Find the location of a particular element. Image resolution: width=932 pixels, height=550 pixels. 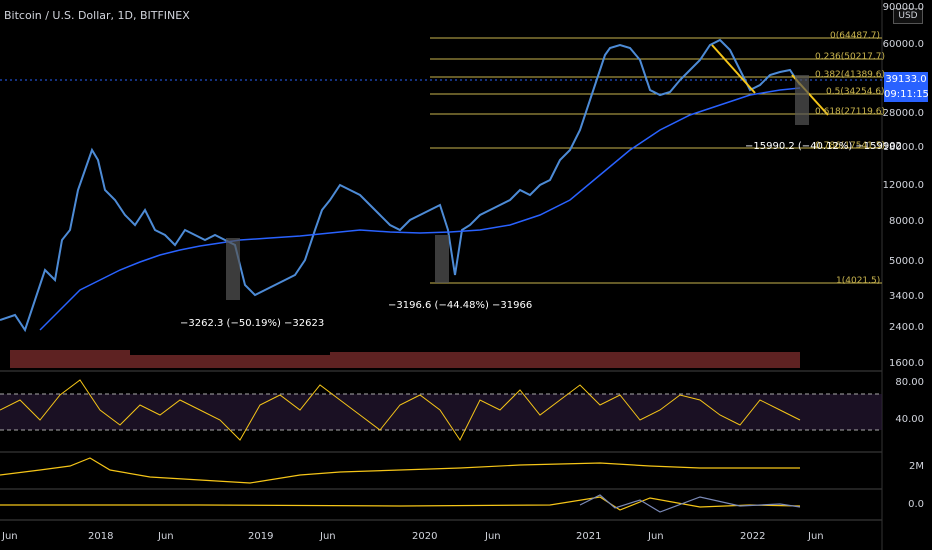

y-tick: 28000.0 is located at coordinates (903, 113).